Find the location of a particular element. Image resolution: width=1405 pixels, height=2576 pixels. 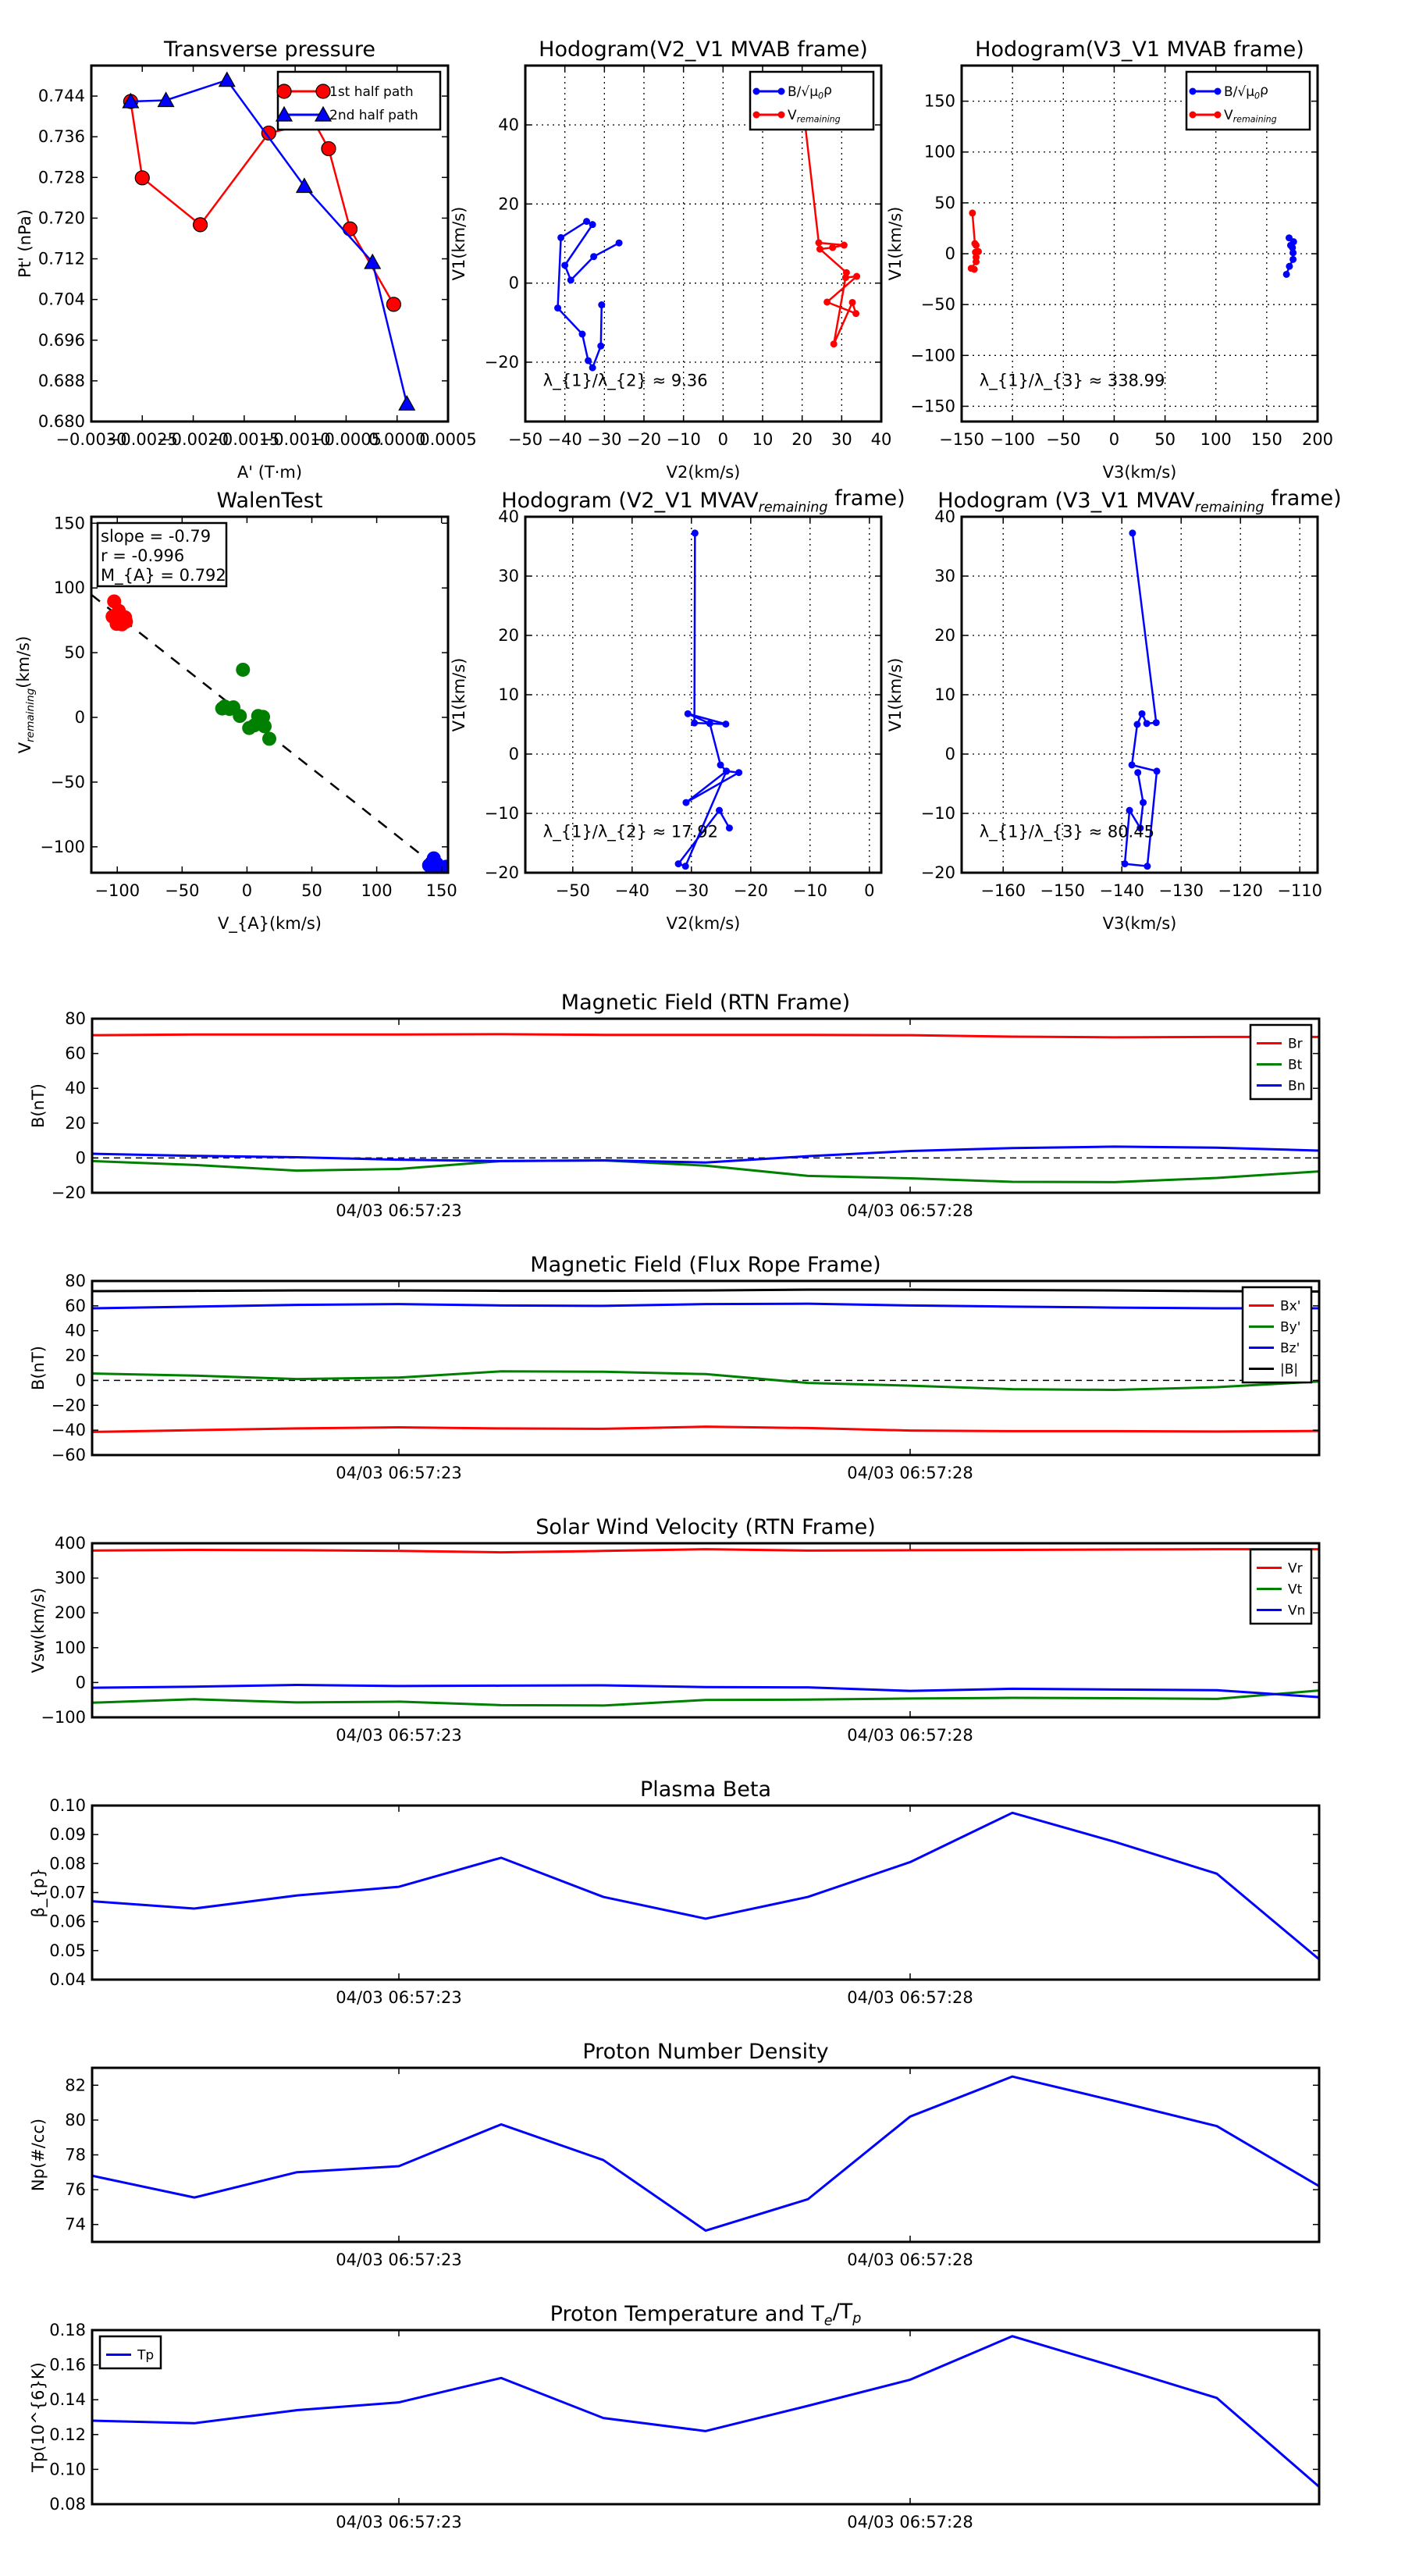

y-tick-label: 0.712 is located at coordinates (61, 259).